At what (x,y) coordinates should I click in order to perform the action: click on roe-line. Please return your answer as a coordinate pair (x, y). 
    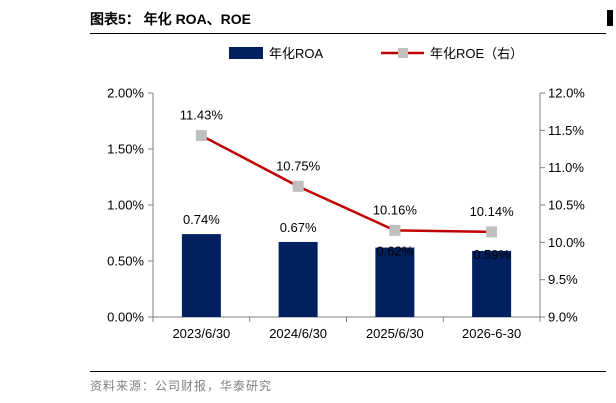
    Looking at the image, I should click on (346, 184).